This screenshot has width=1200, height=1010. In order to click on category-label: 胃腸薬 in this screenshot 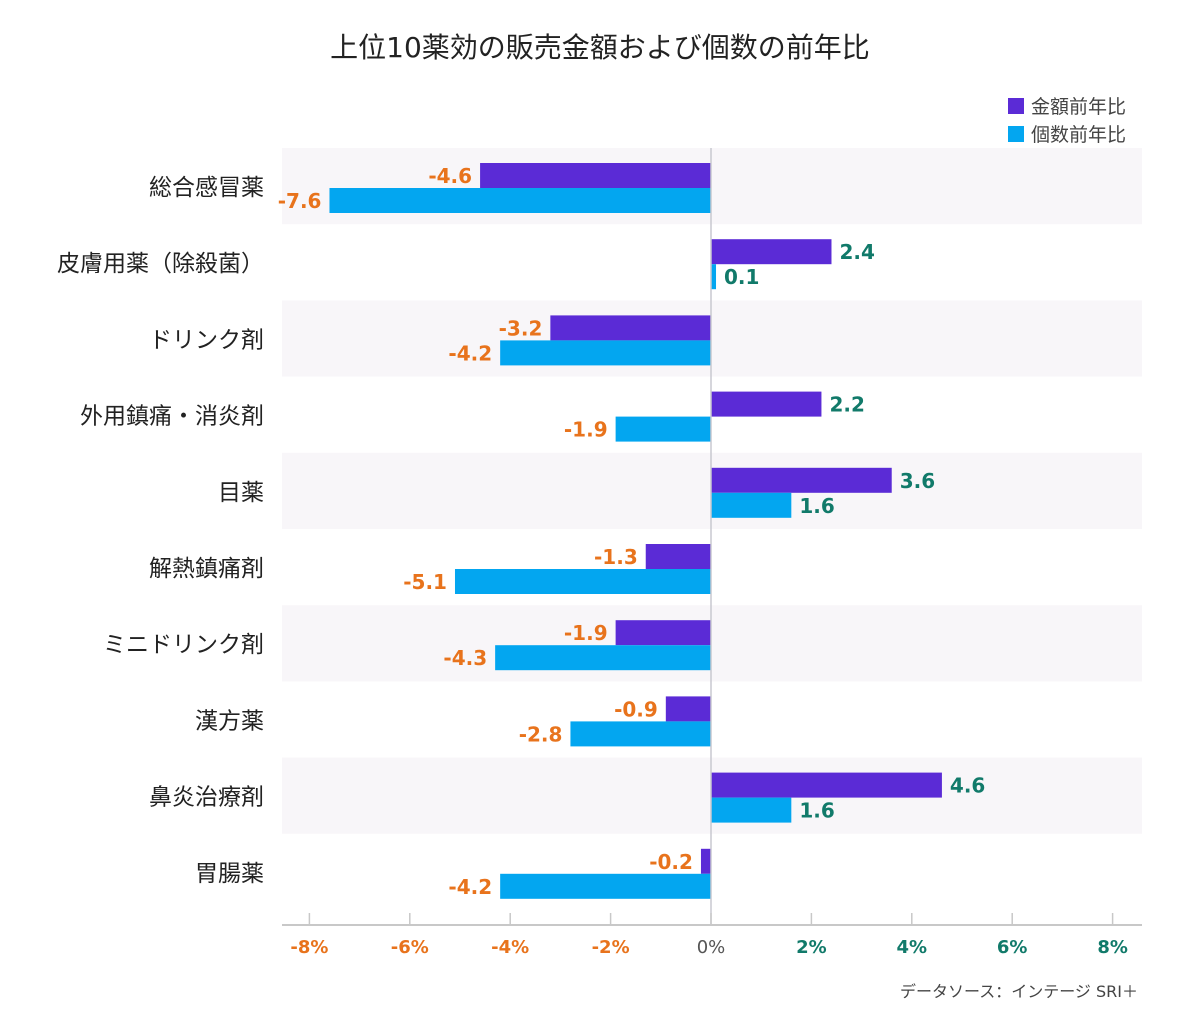, I will do `click(229, 874)`.